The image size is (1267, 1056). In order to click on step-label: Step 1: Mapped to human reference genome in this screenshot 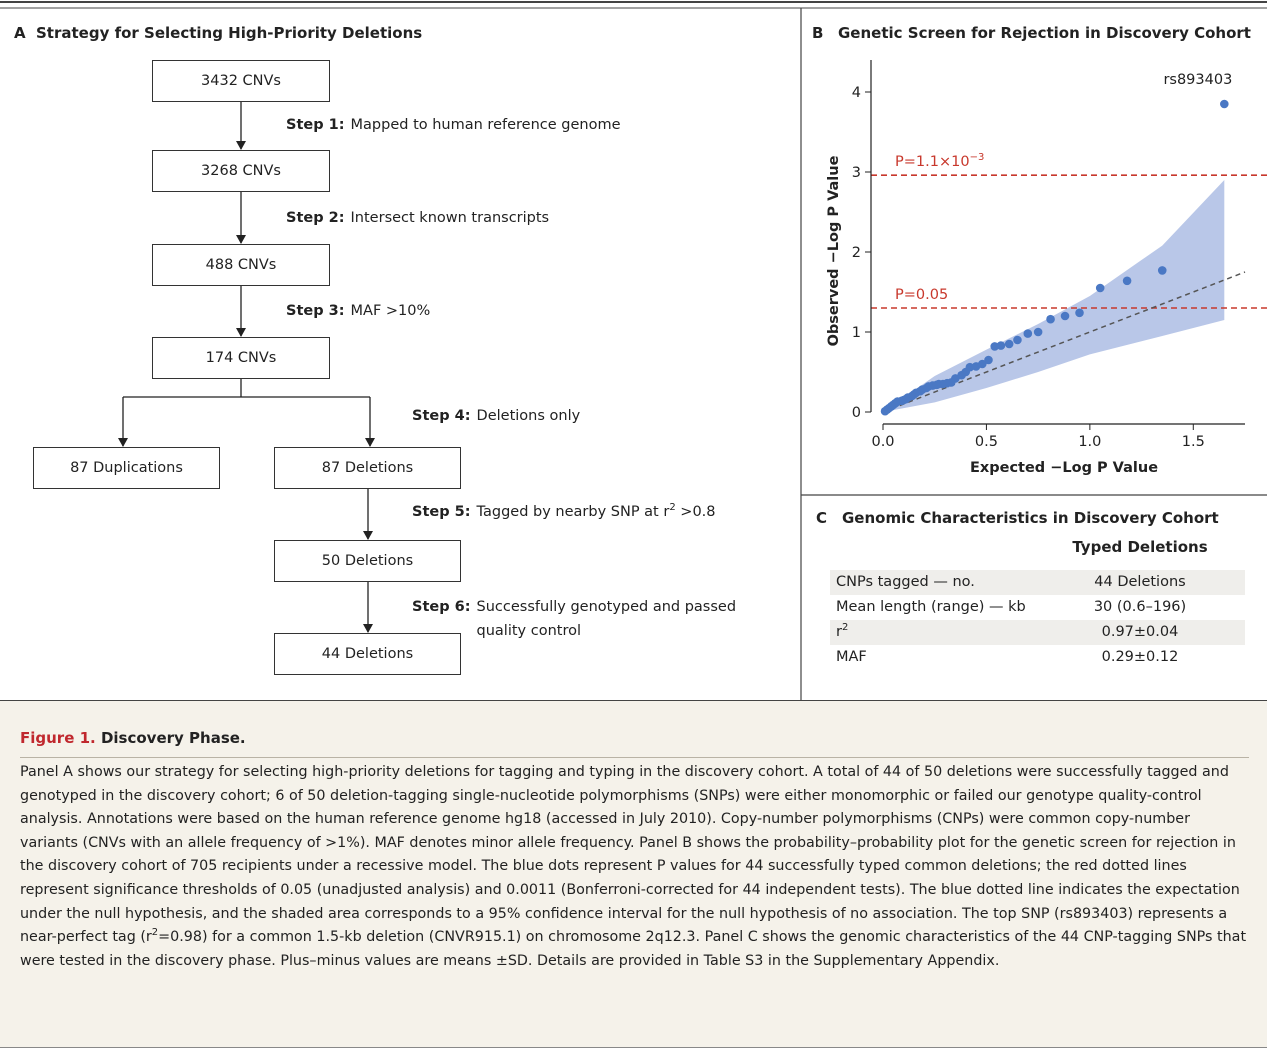, I will do `click(461, 125)`.